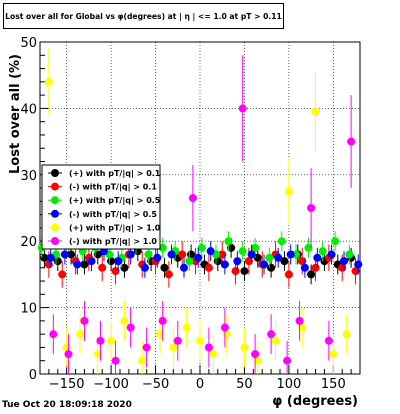 The image size is (400, 414). I want to click on y-tick-label: 10, so click(28, 309).